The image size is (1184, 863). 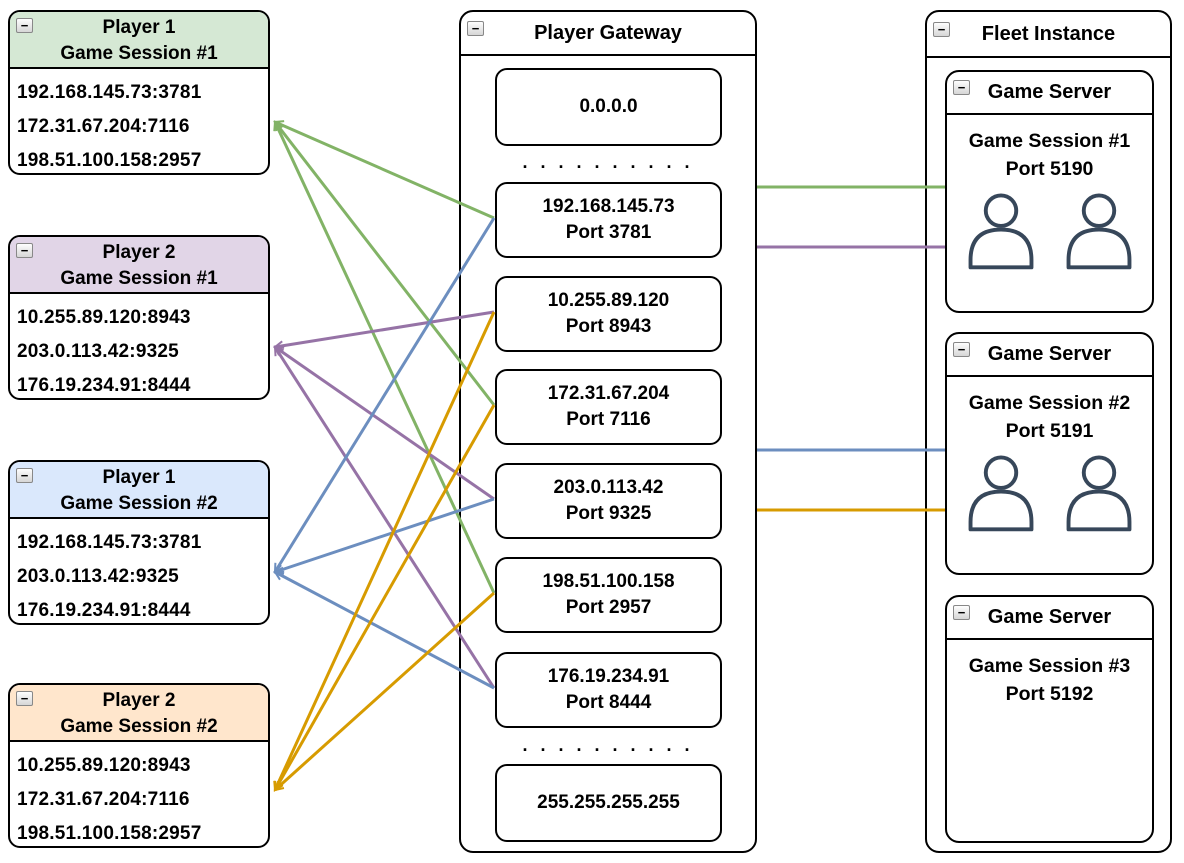 I want to click on player-box-header: − Player 2 Game Session #1, so click(x=139, y=265).